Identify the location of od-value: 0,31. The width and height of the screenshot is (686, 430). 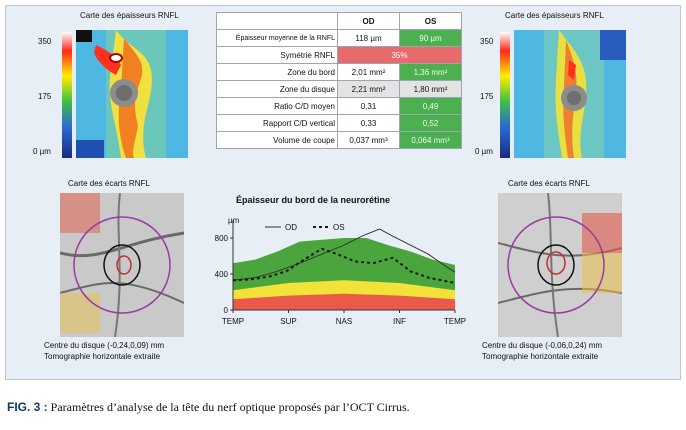
(368, 106).